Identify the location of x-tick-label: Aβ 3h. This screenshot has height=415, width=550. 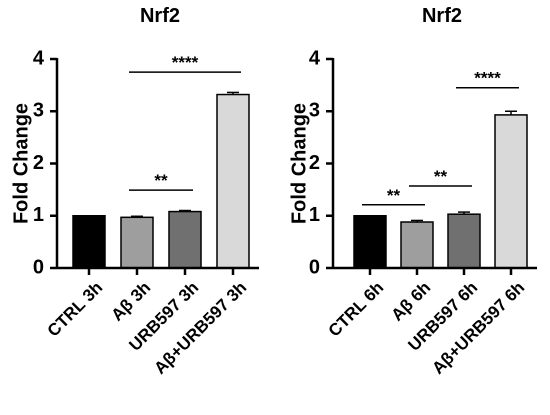
(130, 301).